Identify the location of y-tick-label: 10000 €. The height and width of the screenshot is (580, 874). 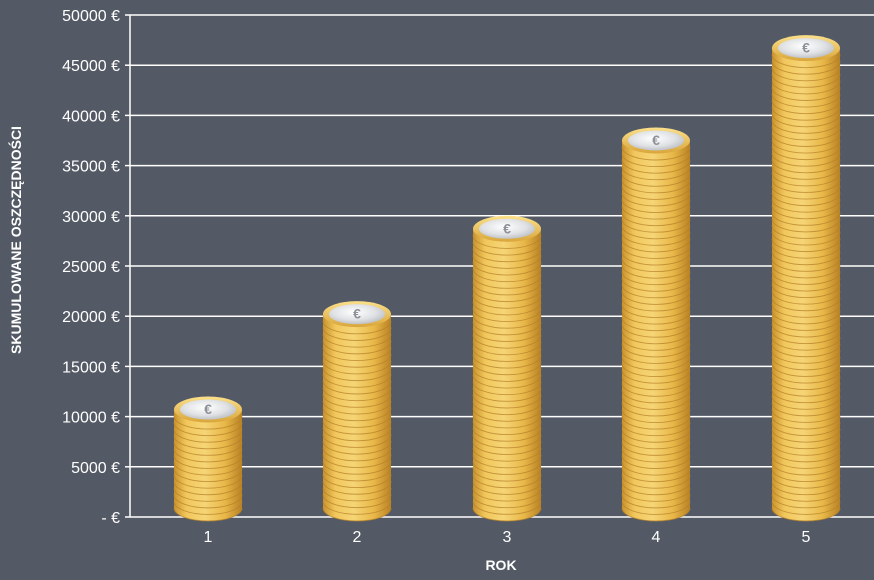
(91, 418).